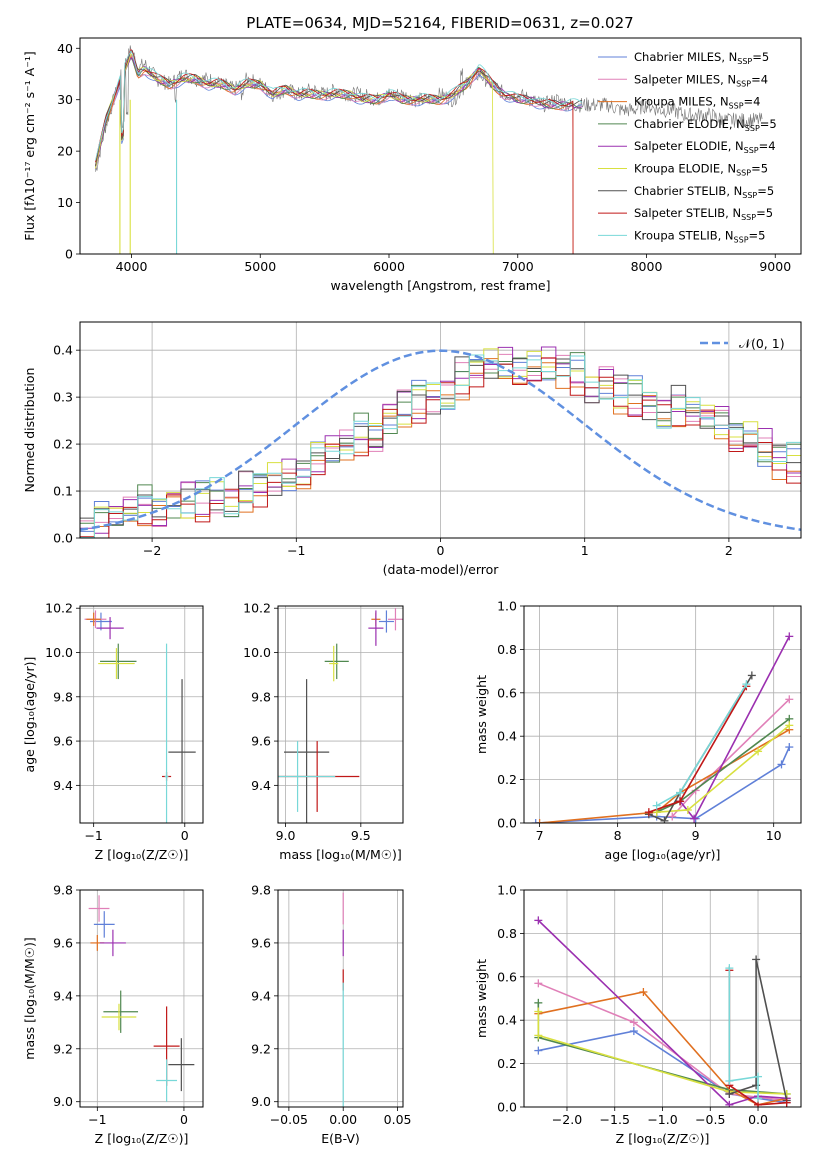  I want to click on y-tick-label: 40, so click(65, 48).